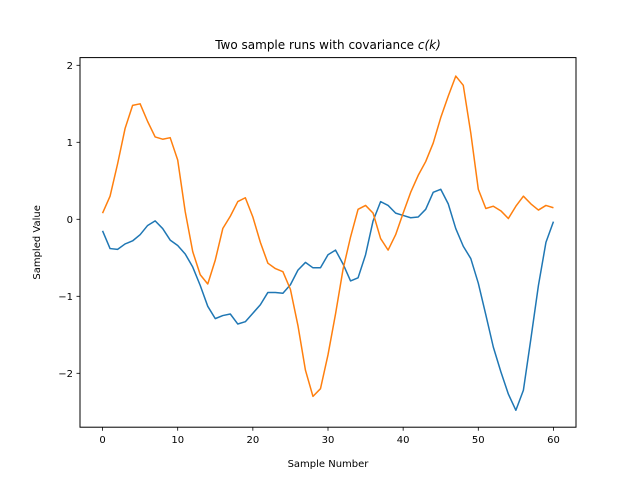 The width and height of the screenshot is (640, 480). Describe the element at coordinates (252, 440) in the screenshot. I see `x-tick-label: 20` at that location.